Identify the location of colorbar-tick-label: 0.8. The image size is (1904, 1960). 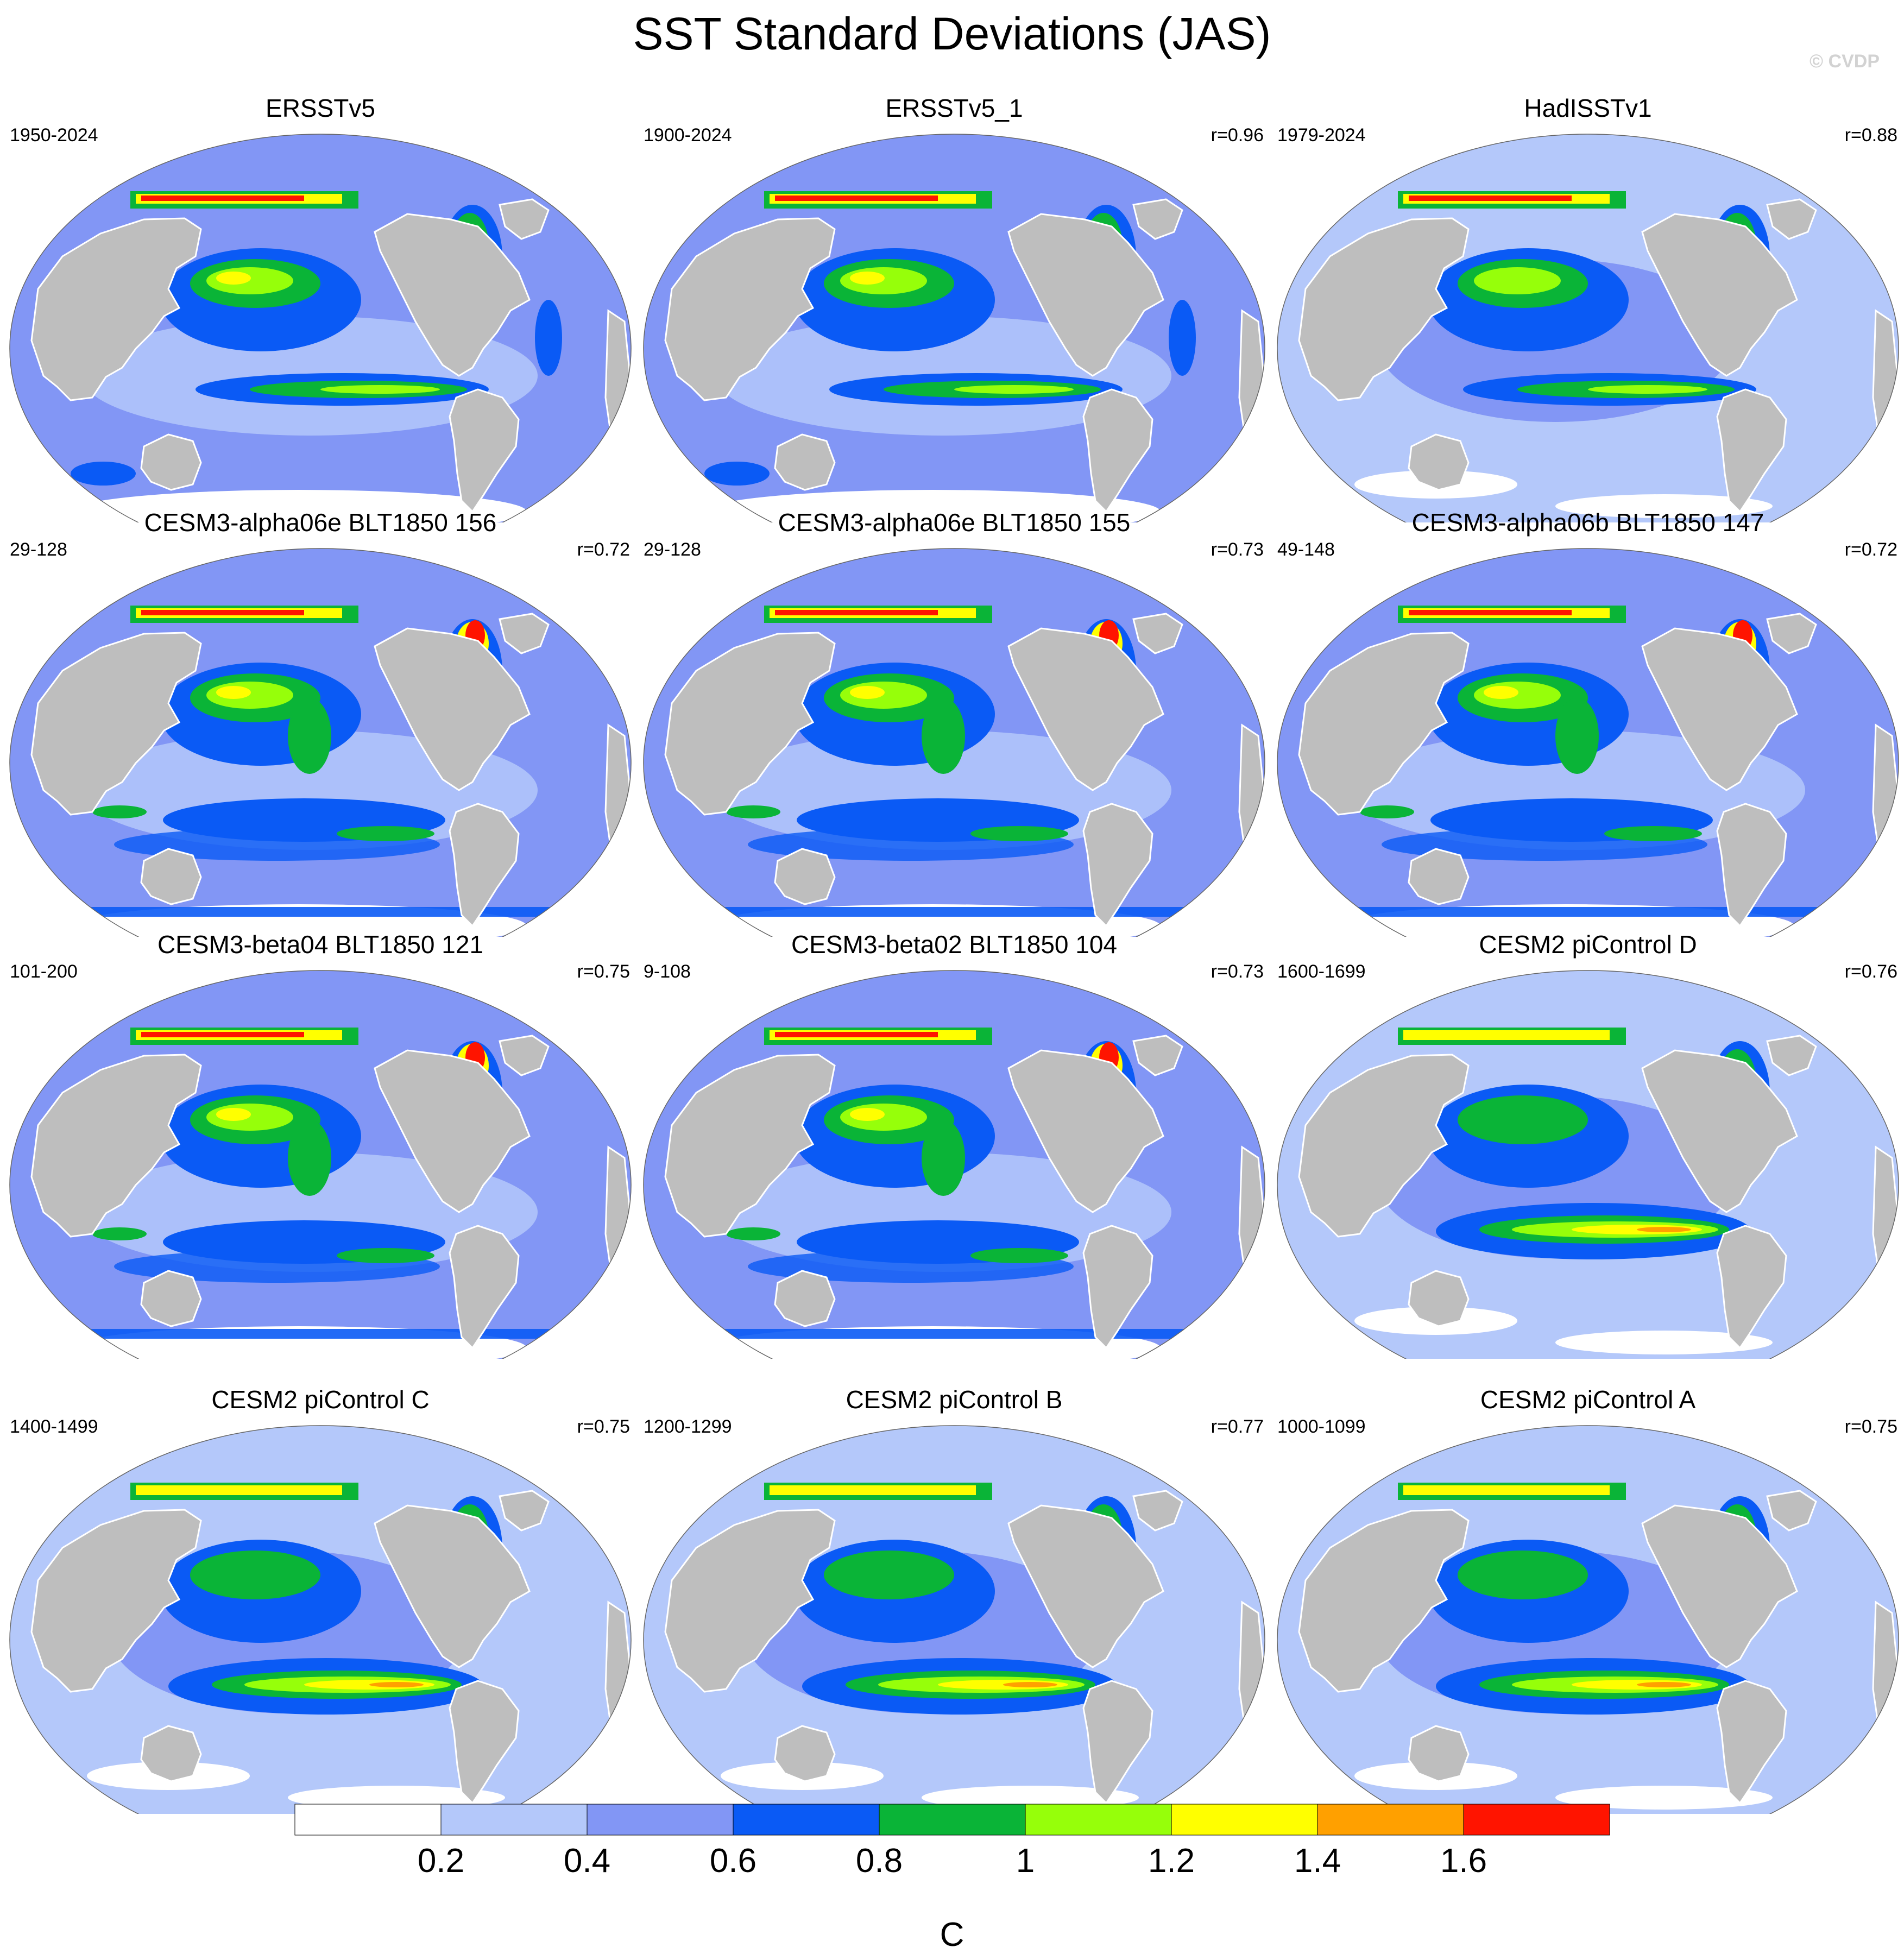
(879, 1861).